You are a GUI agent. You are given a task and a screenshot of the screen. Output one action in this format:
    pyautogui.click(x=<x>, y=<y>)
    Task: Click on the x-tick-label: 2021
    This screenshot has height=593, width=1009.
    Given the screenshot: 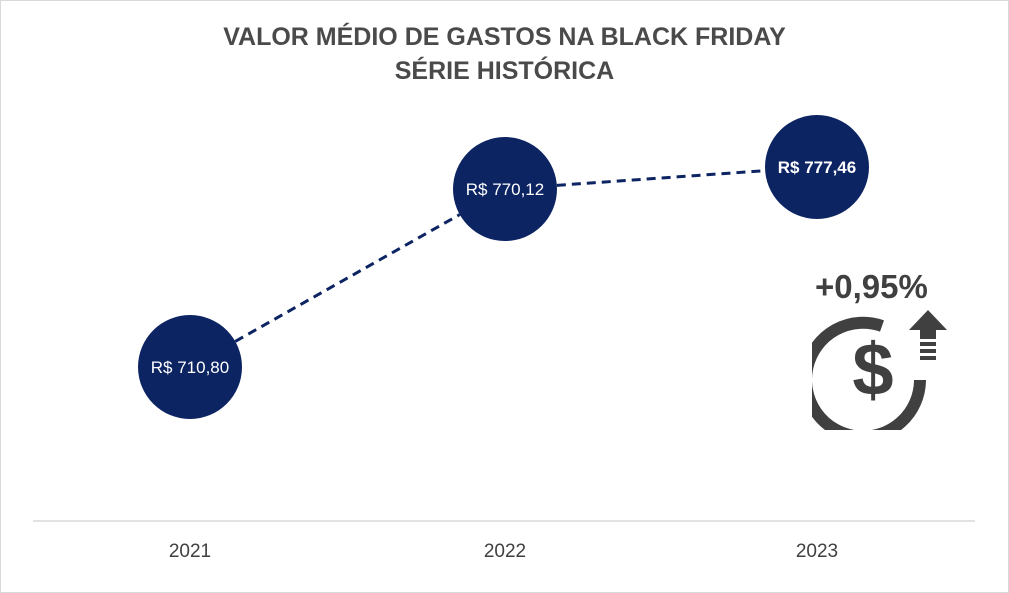 What is the action you would take?
    pyautogui.click(x=190, y=551)
    